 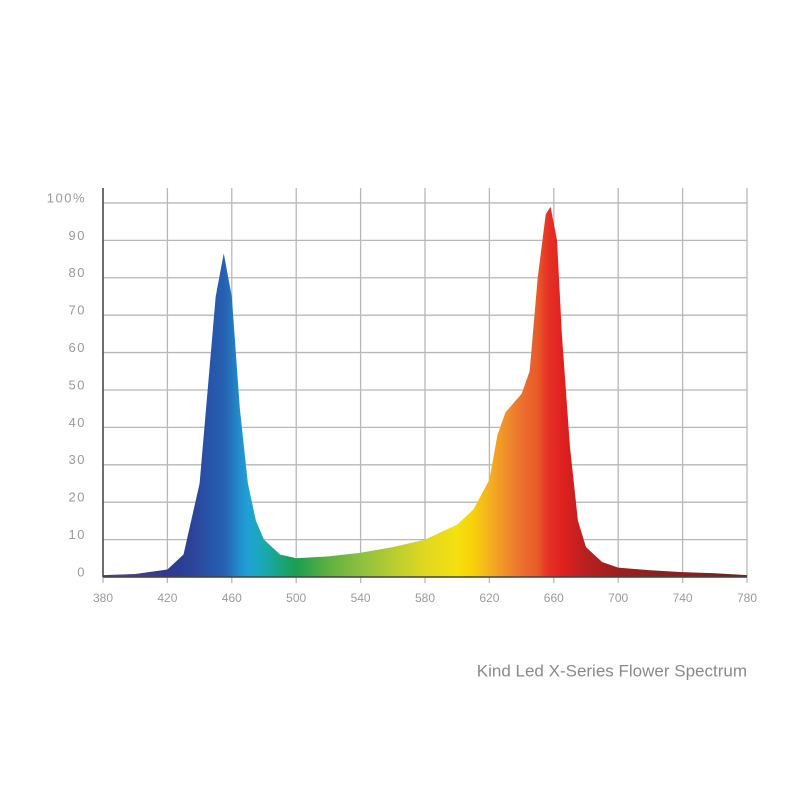 What do you see at coordinates (554, 598) in the screenshot?
I see `x-tick-label: 660` at bounding box center [554, 598].